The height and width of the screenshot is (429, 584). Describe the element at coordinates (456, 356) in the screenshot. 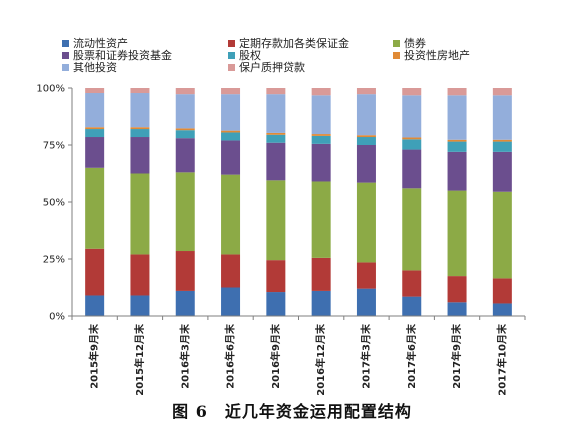

I see `x-tick-label: 2017年9月末` at that location.